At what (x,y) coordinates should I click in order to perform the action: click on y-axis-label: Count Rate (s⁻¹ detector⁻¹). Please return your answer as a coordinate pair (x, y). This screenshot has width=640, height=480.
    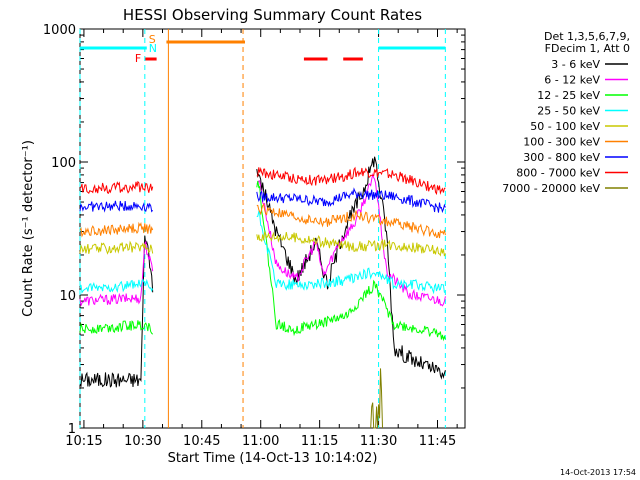
    Looking at the image, I should click on (28, 228).